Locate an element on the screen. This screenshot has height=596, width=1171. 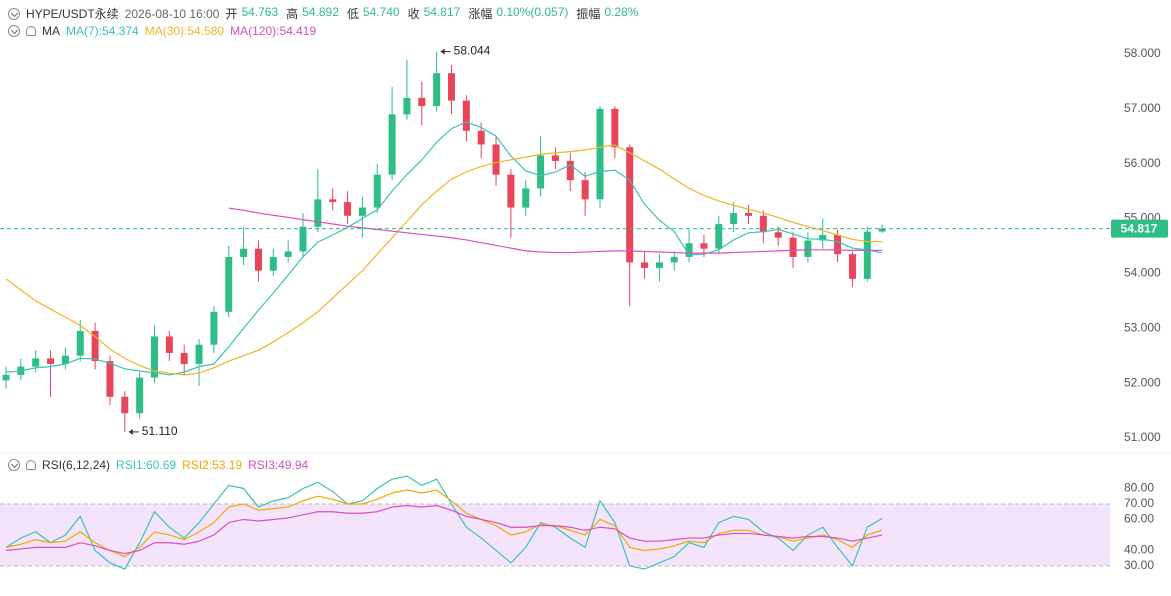
y-tick-label: 80.00 is located at coordinates (1139, 488).